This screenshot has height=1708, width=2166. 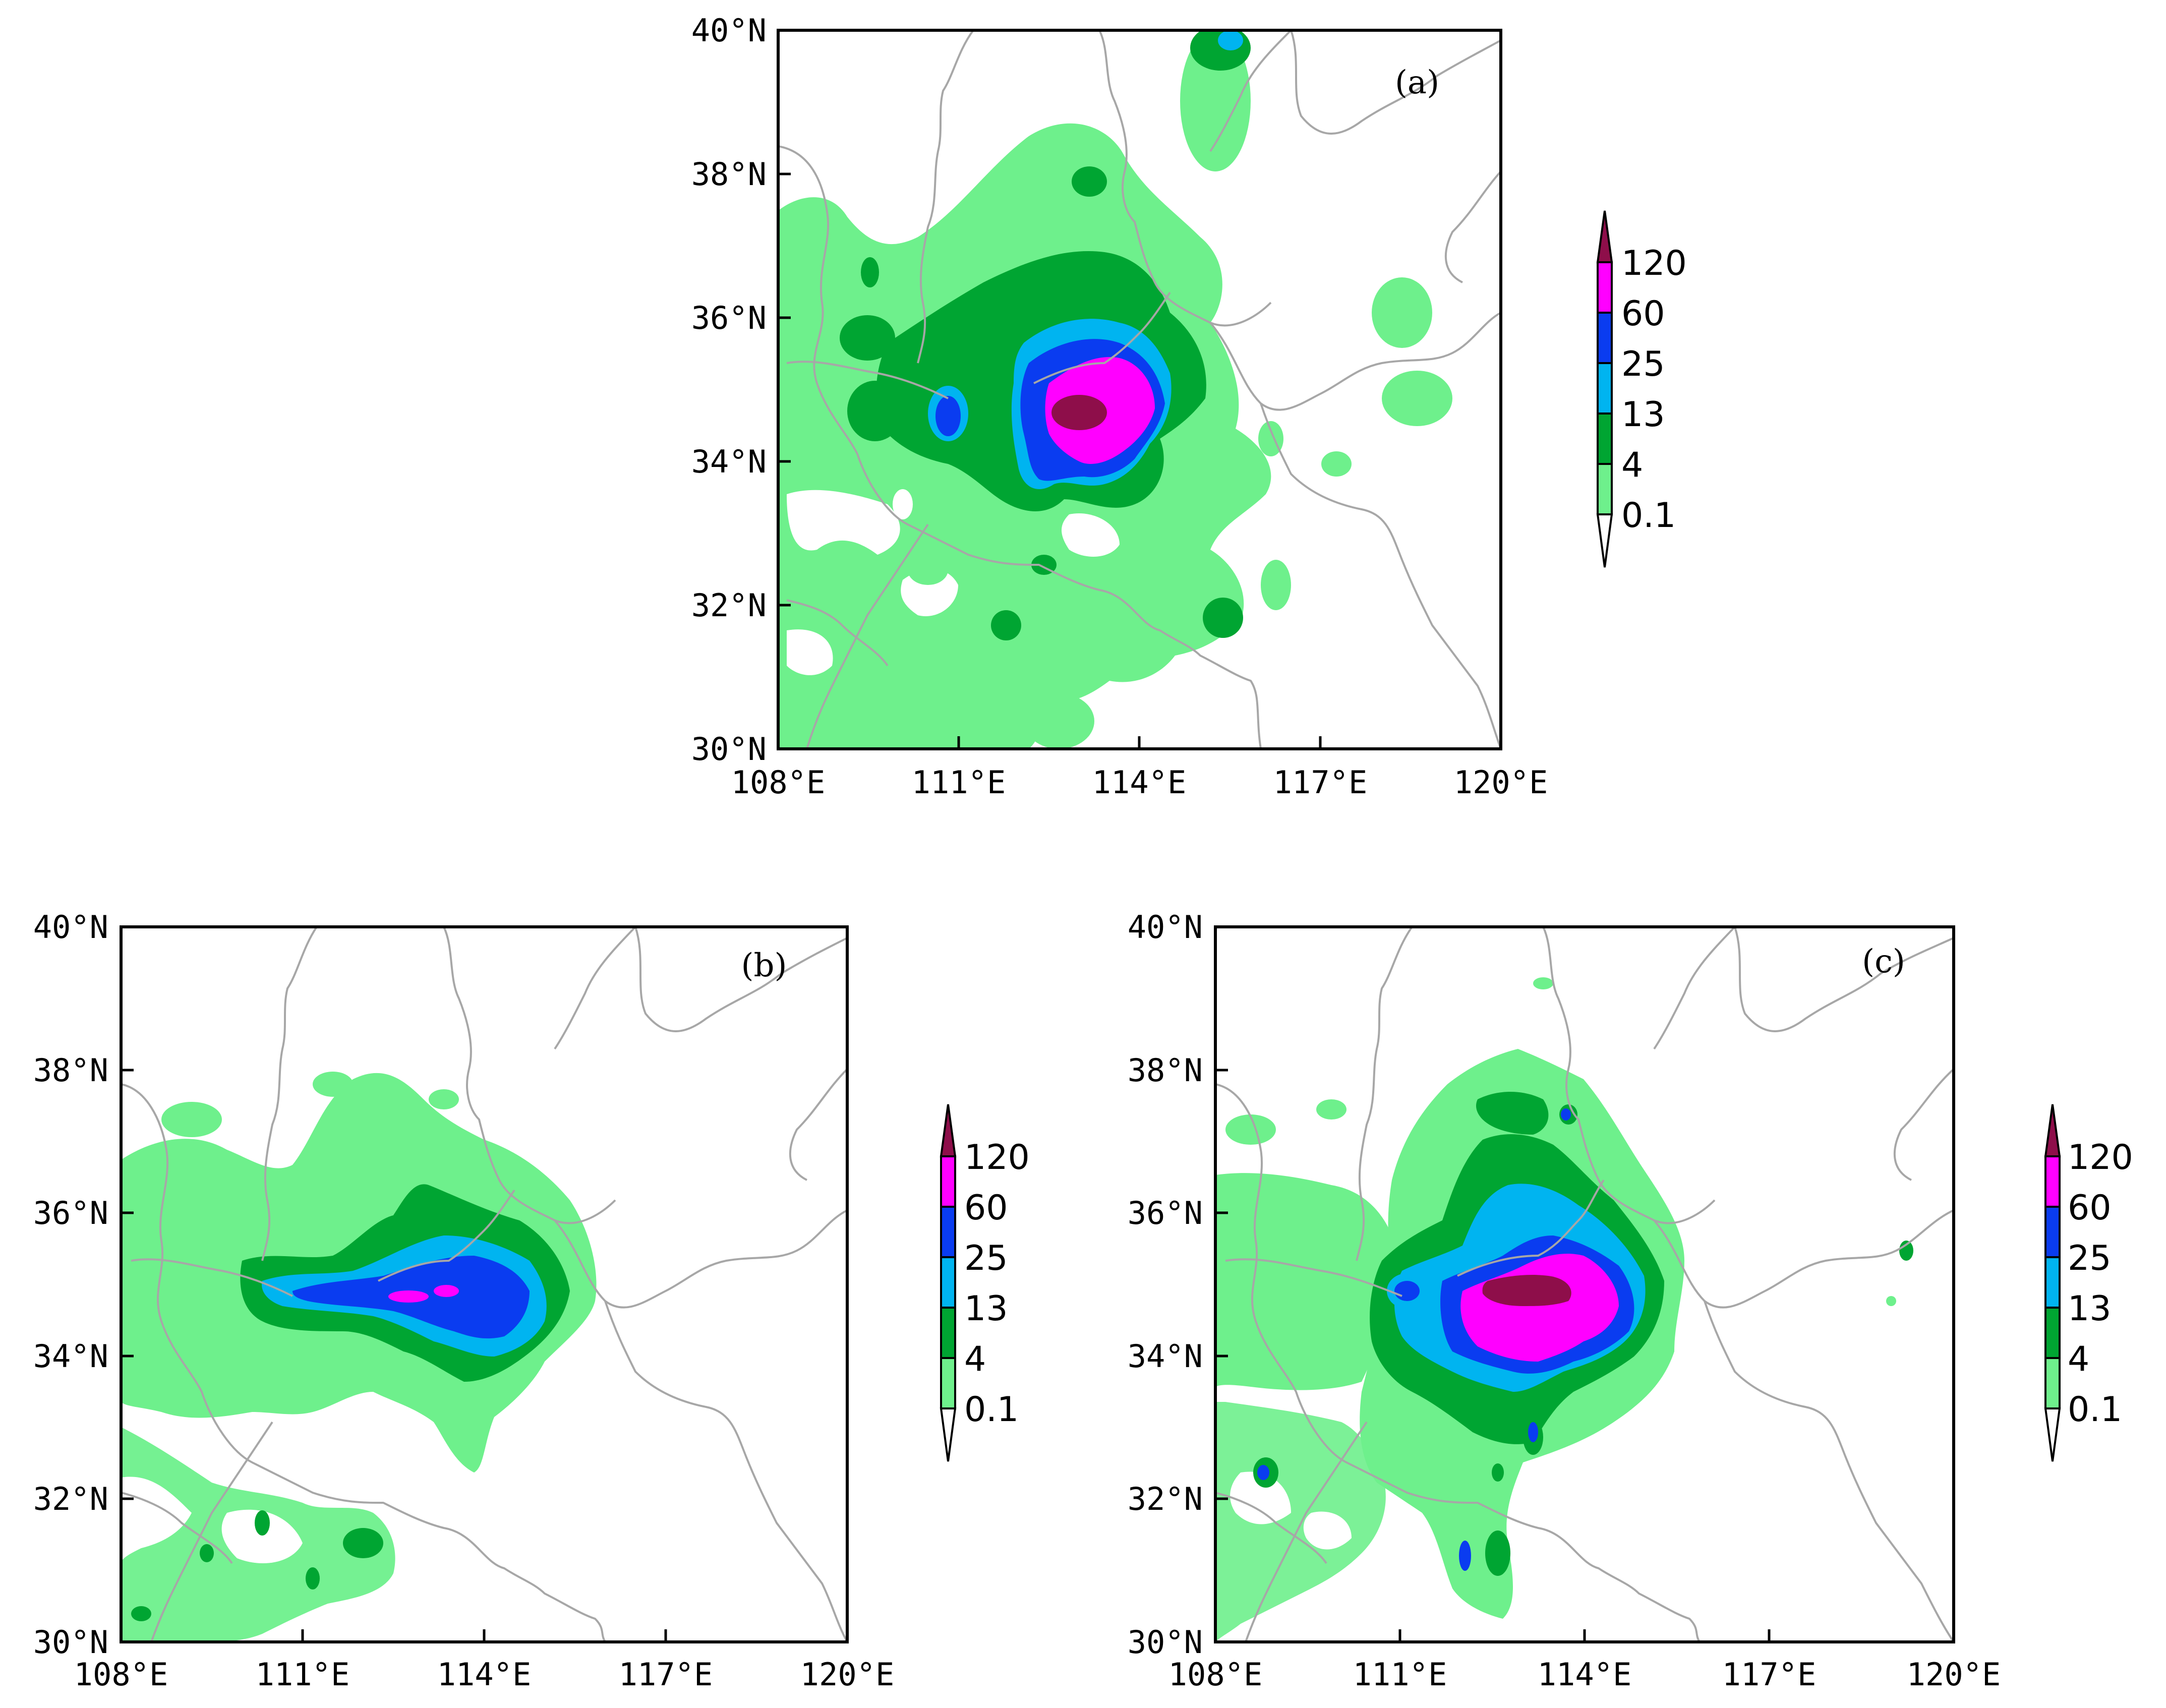 I want to click on panel-c-province-boundaries, so click(x=1584, y=1284).